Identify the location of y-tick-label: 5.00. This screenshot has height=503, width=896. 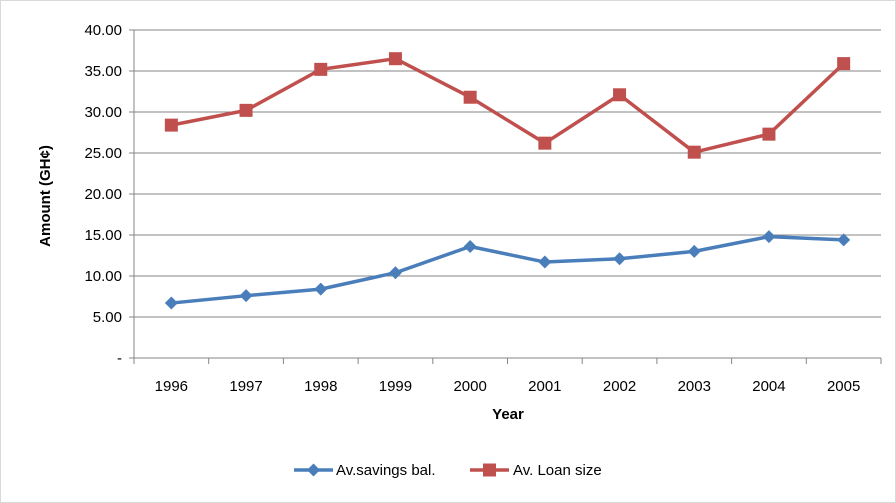
(107, 317).